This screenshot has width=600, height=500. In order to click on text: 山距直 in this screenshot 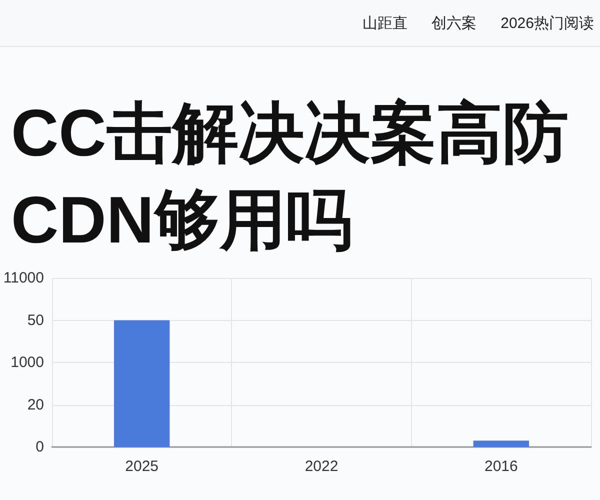, I will do `click(385, 23)`.